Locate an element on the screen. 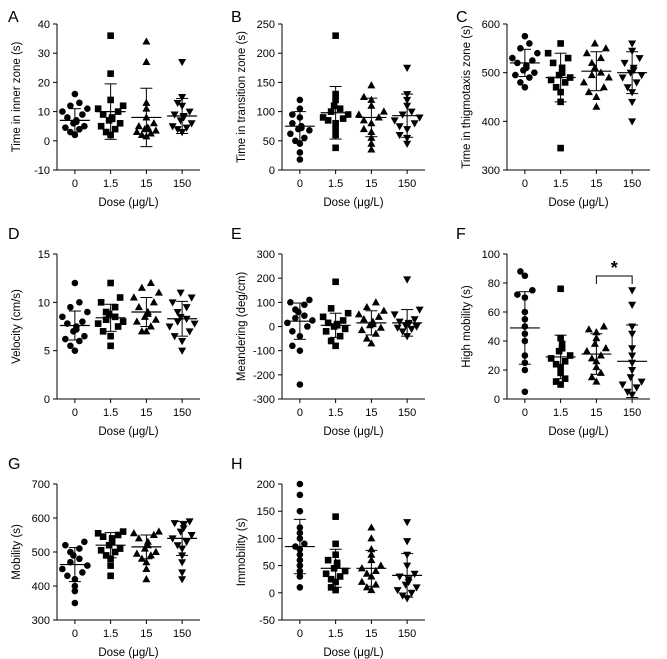 This screenshot has width=667, height=659. y-tick-label: 500 is located at coordinates (491, 74).